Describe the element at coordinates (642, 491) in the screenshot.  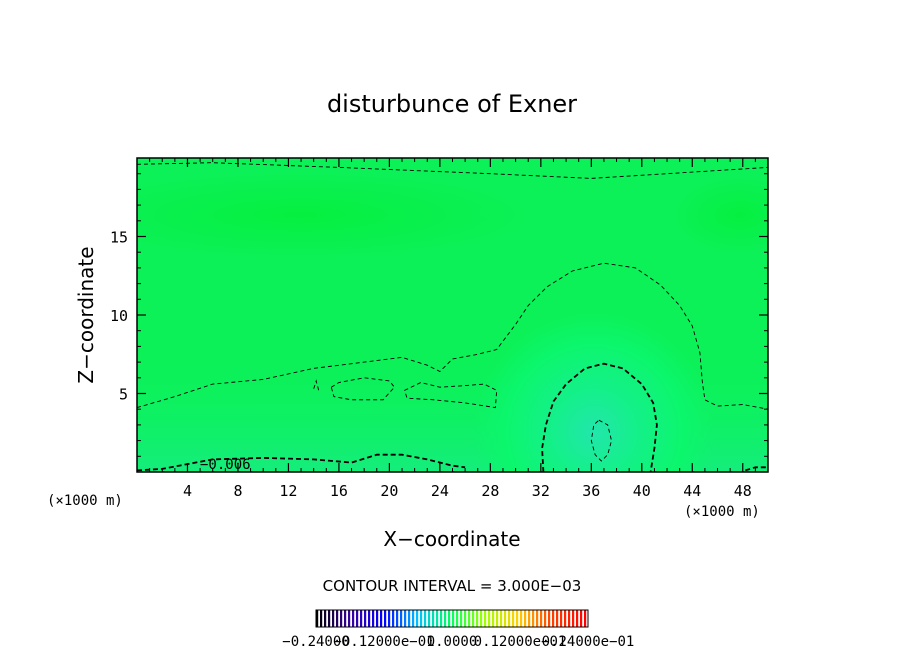
I see `x-tick-label: 40` at that location.